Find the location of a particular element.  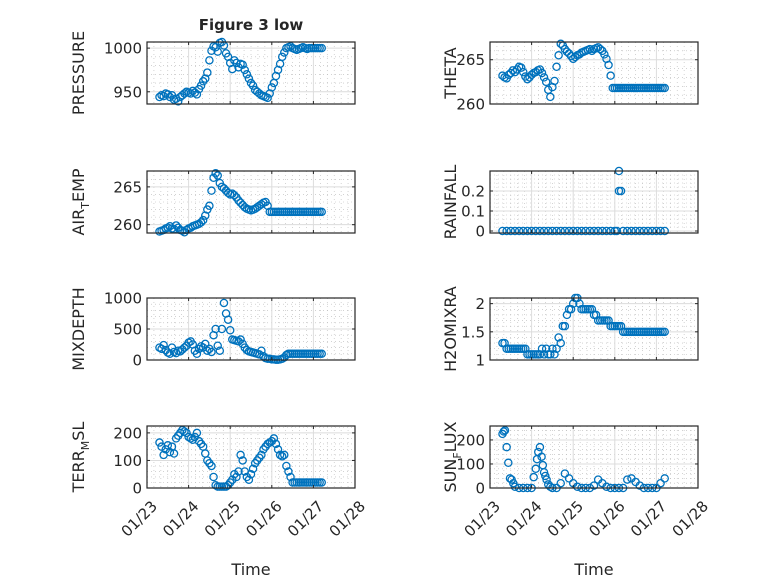

y-tick-label: 0 is located at coordinates (480, 489).